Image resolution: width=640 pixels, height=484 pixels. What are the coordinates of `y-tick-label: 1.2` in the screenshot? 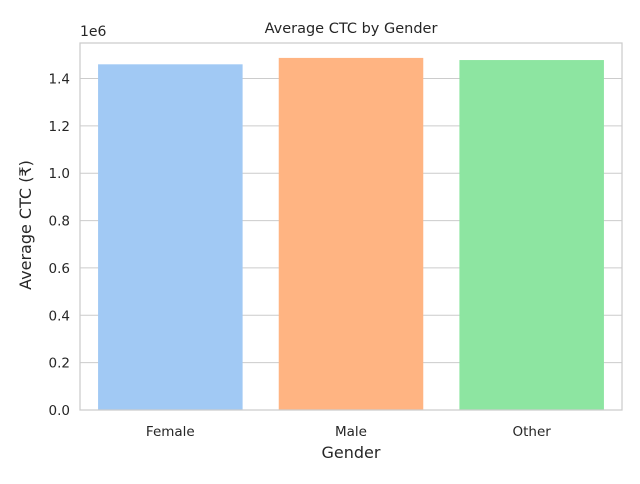 It's located at (59, 127).